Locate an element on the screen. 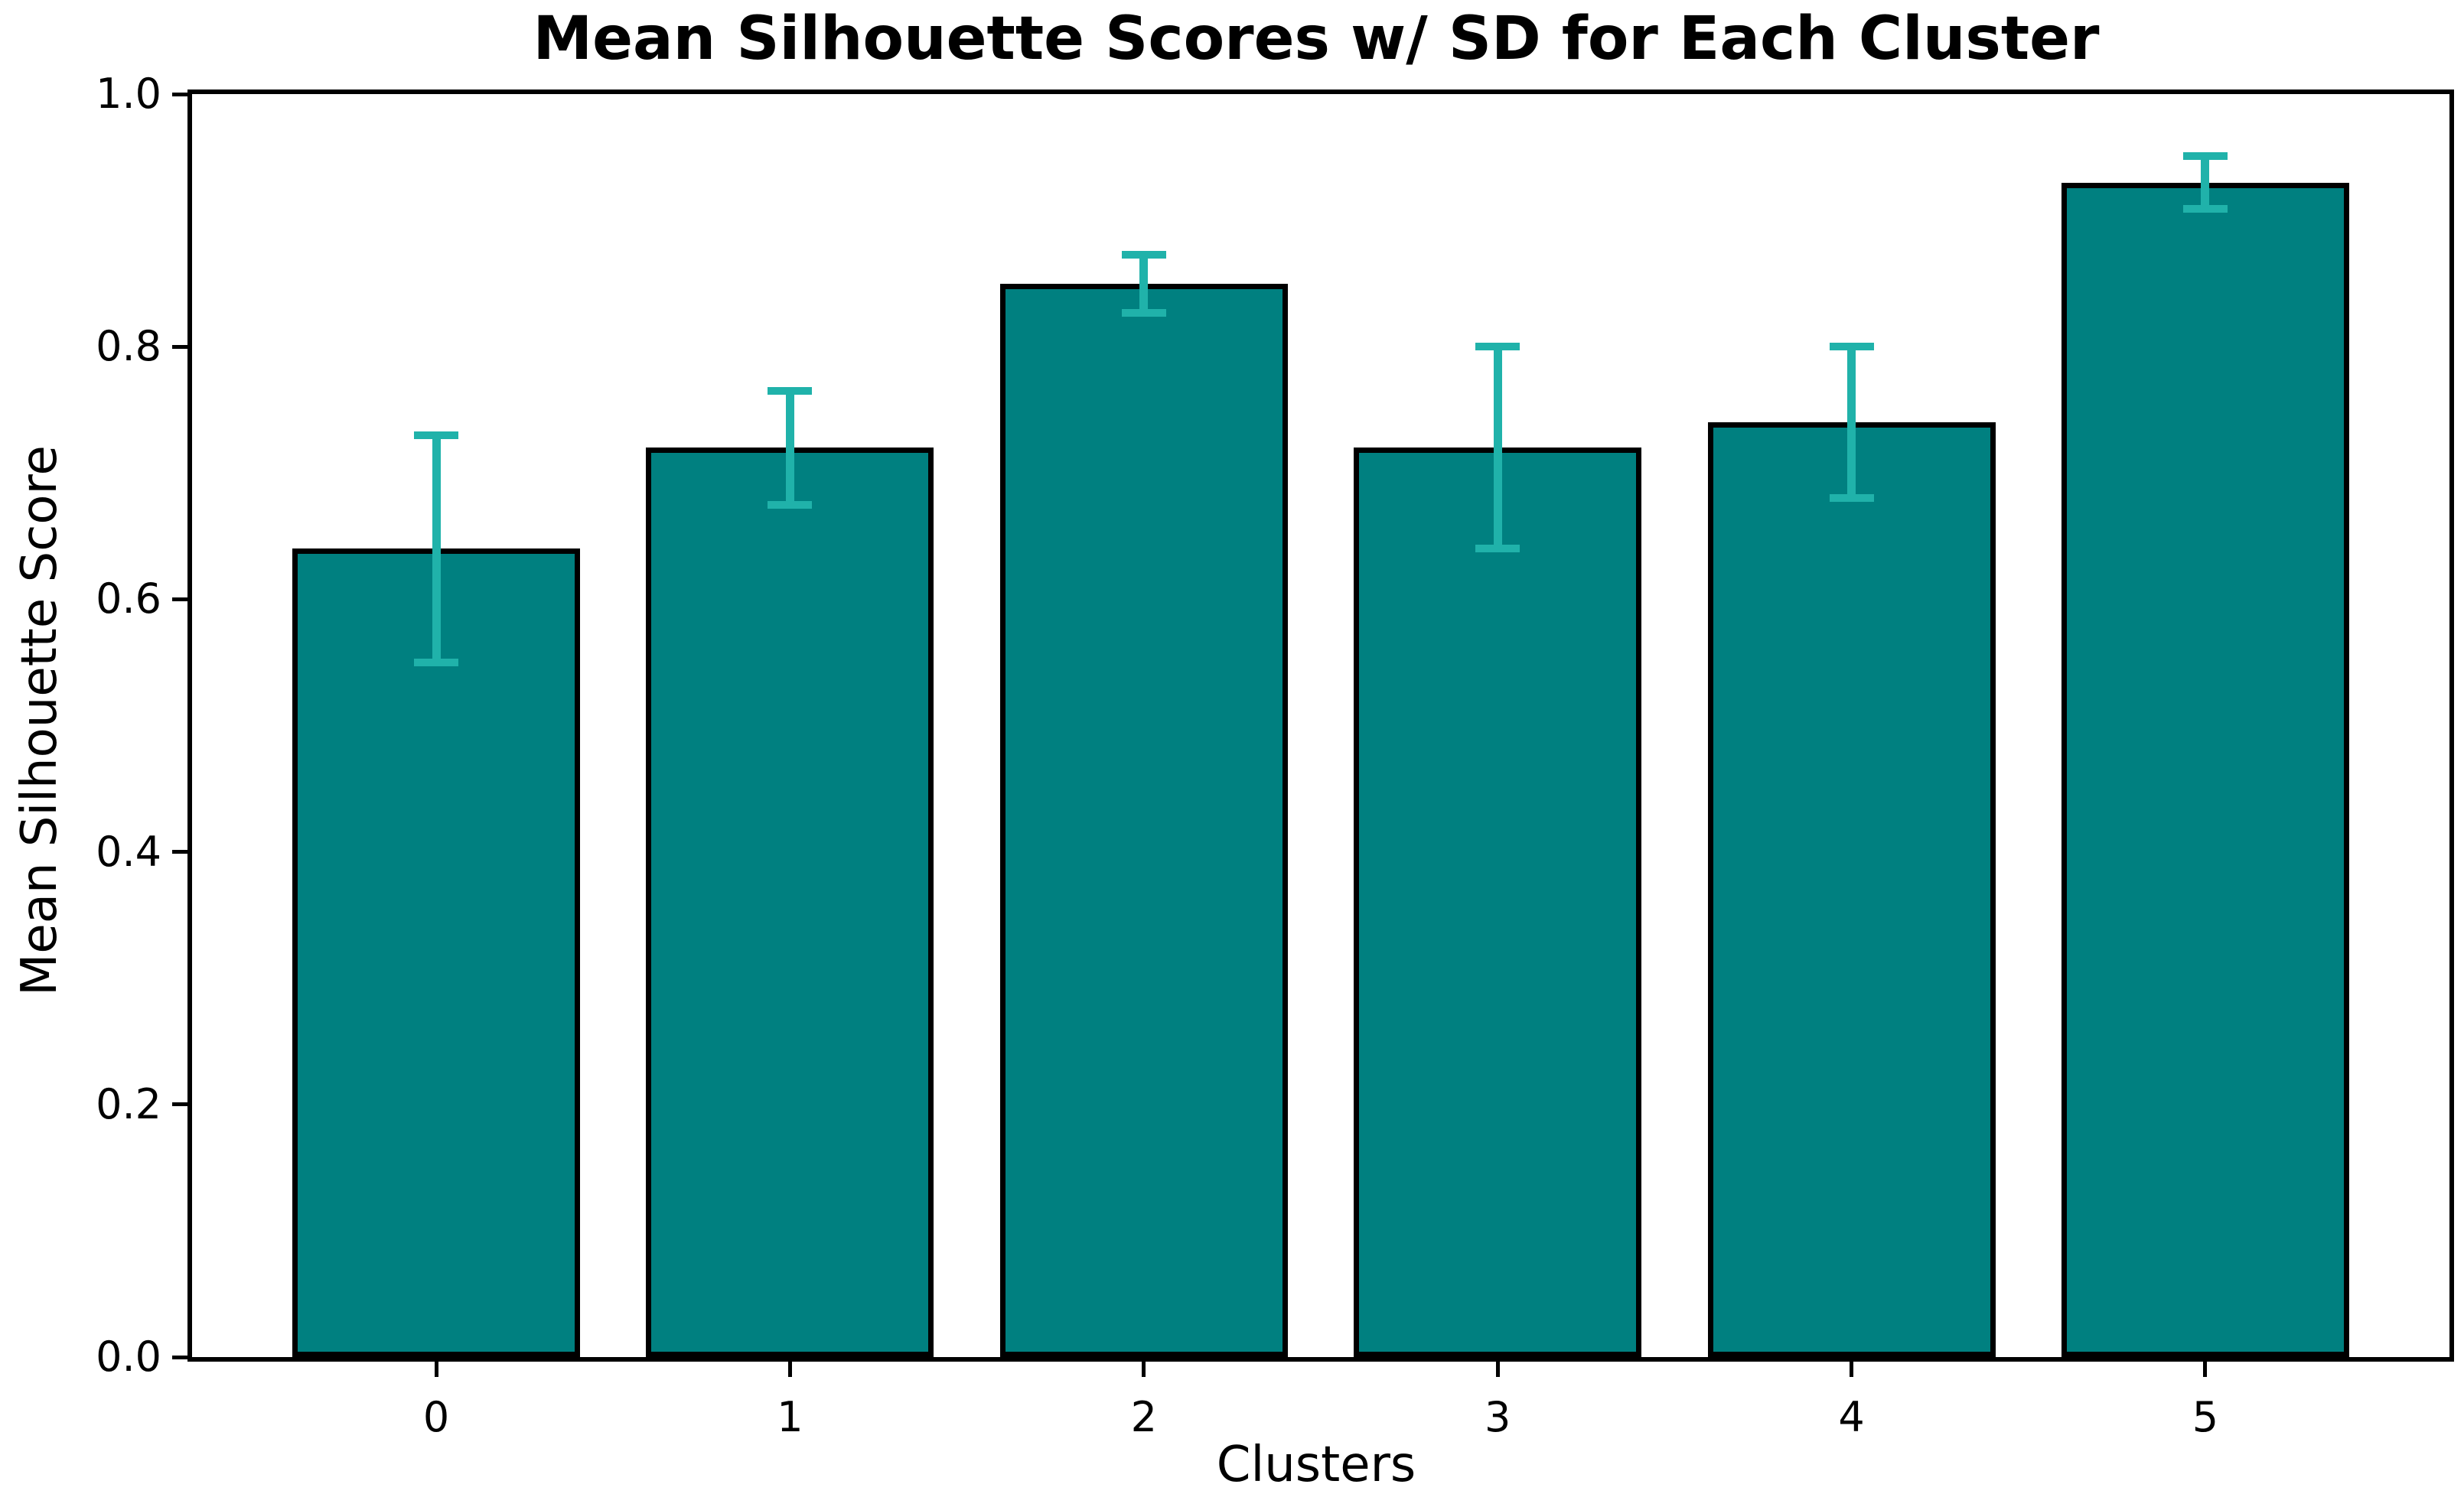 The width and height of the screenshot is (2464, 1507). y-tick-label: 0.0 is located at coordinates (128, 1357).